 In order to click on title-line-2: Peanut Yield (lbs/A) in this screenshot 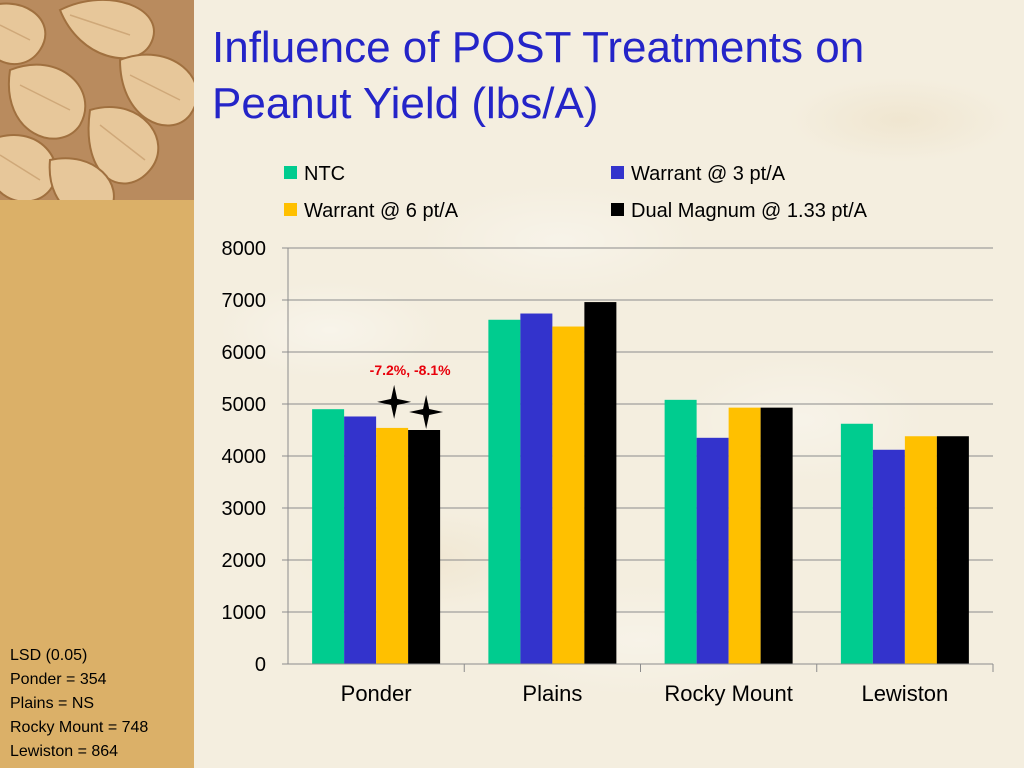, I will do `click(405, 103)`.